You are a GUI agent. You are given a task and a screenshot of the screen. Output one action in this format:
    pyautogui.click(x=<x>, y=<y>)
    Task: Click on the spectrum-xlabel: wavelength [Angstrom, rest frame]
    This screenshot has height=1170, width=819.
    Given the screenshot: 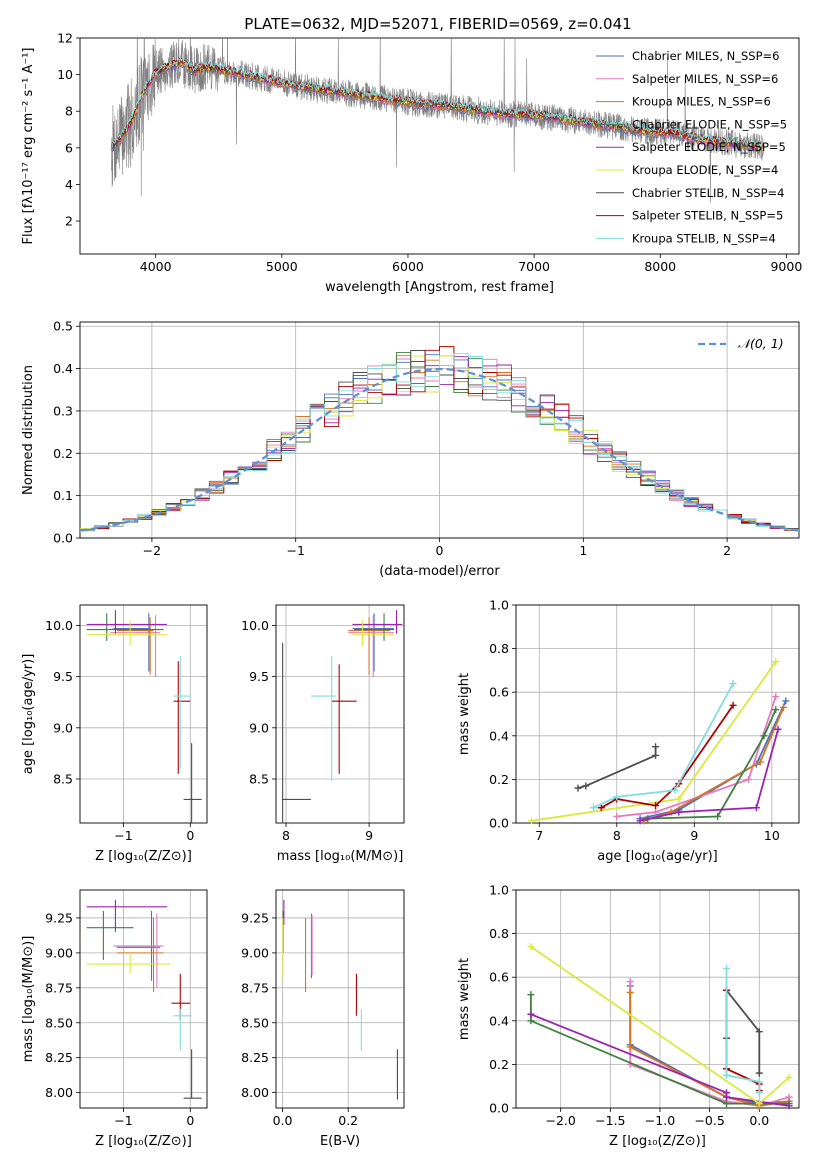 What is the action you would take?
    pyautogui.click(x=439, y=287)
    